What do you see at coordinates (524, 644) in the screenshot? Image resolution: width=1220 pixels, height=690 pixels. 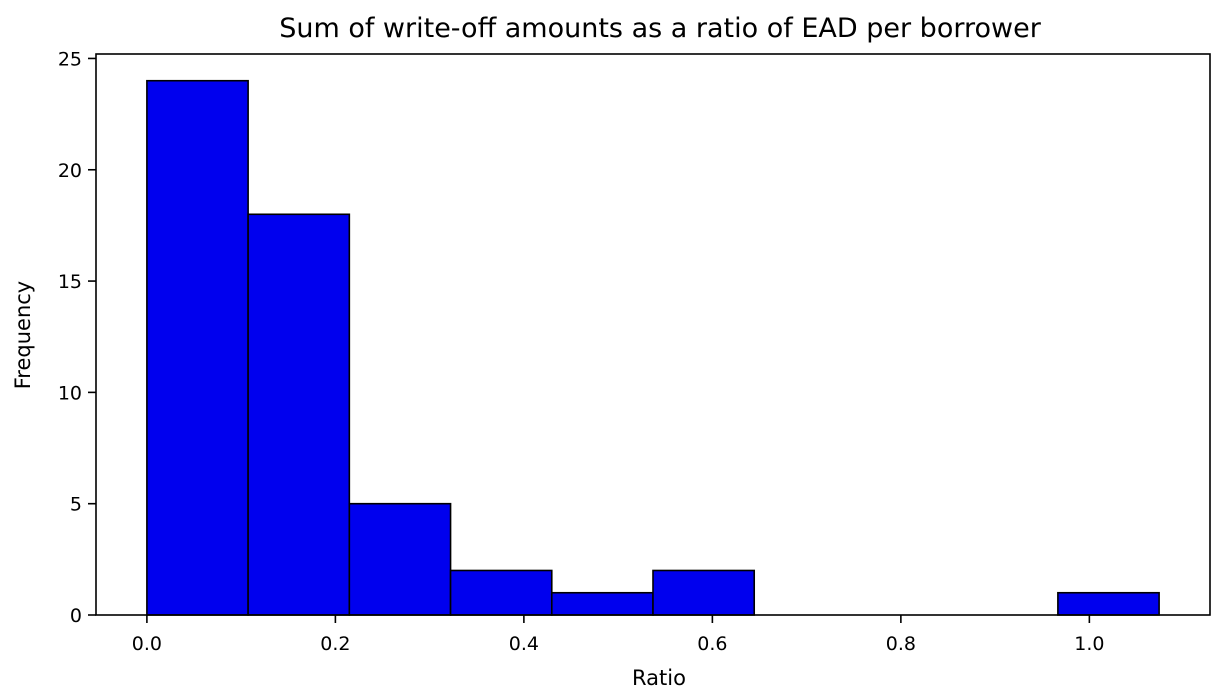 I see `x-tick-label: 0.4` at bounding box center [524, 644].